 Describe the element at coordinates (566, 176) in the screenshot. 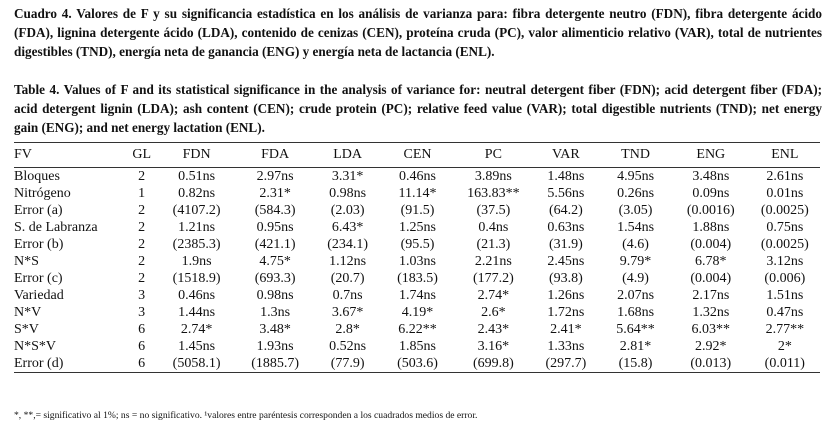

I see `value-cell: 1.48ns` at that location.